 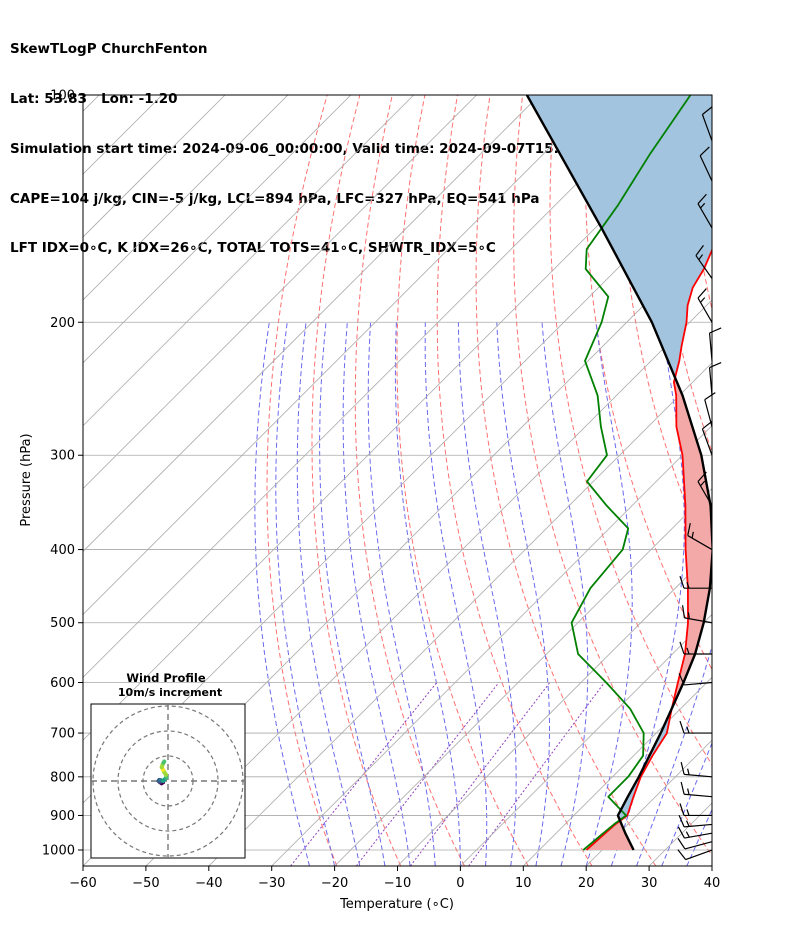 I want to click on y-tick-label: 300, so click(x=62, y=456).